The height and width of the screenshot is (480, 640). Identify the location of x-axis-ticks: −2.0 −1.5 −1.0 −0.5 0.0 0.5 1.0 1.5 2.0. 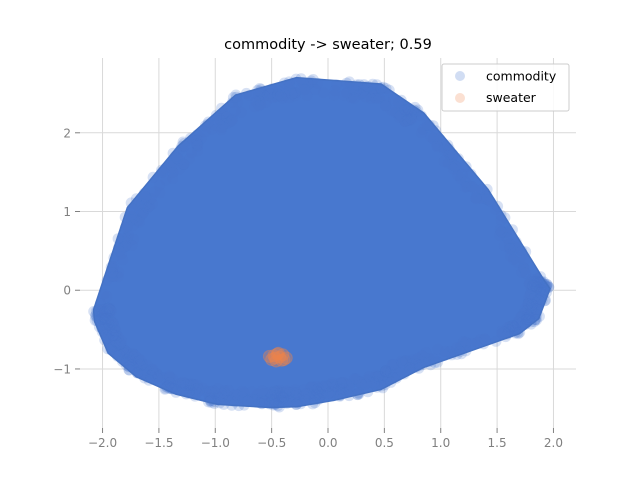
(325, 439).